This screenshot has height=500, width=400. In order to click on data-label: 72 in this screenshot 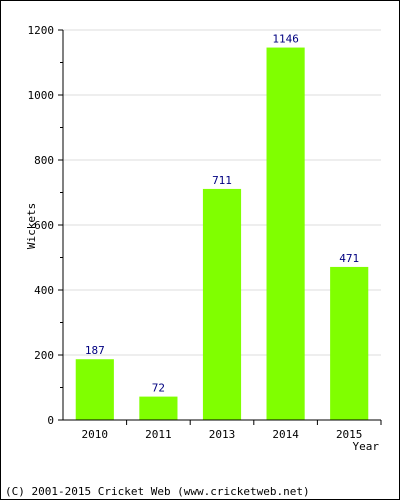, I will do `click(158, 388)`.